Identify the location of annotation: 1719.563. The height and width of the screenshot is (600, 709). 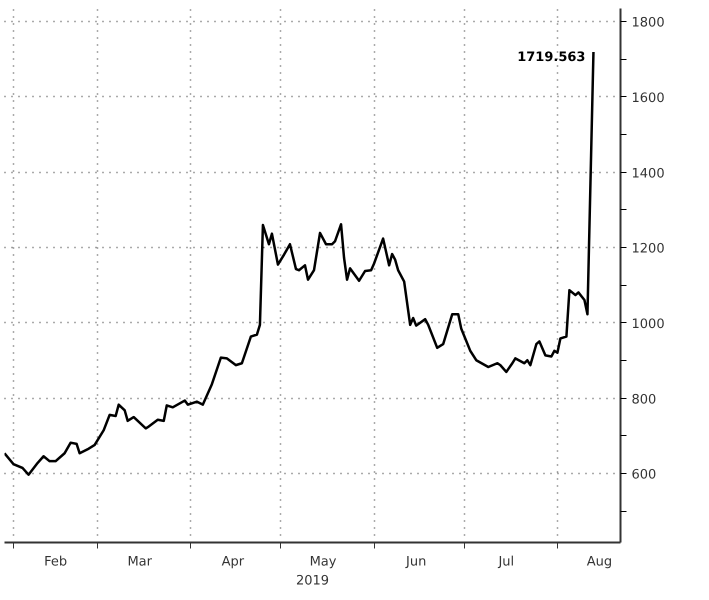
(551, 57).